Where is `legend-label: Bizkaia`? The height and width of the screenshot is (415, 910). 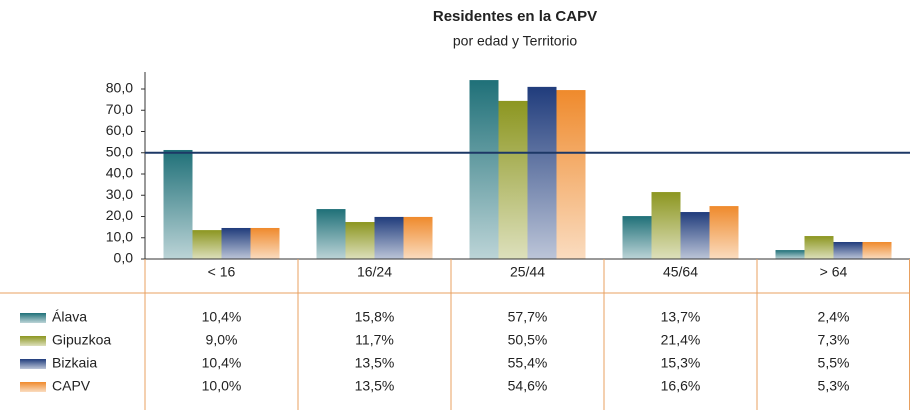
legend-label: Bizkaia is located at coordinates (74, 363).